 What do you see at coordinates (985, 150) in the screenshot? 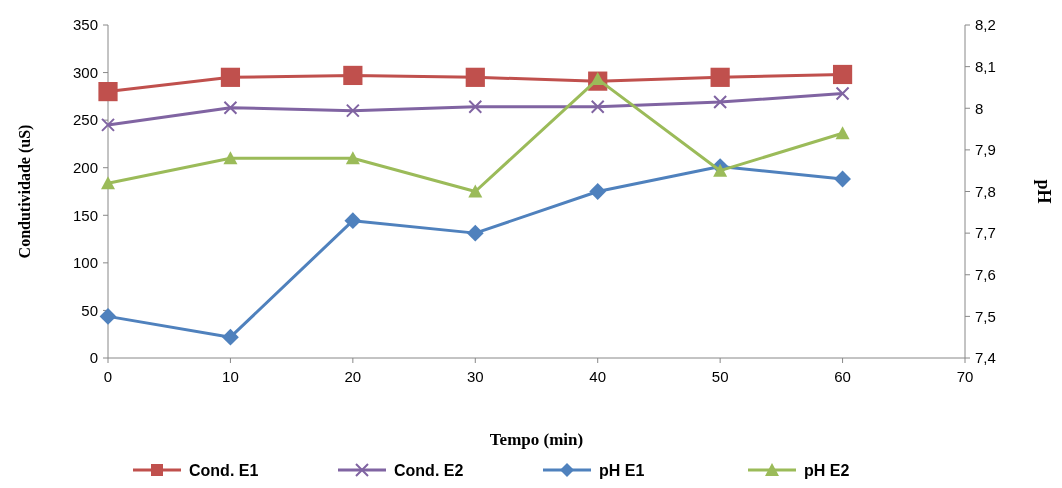
I see `y2-tick-label: 7,9` at bounding box center [985, 150].